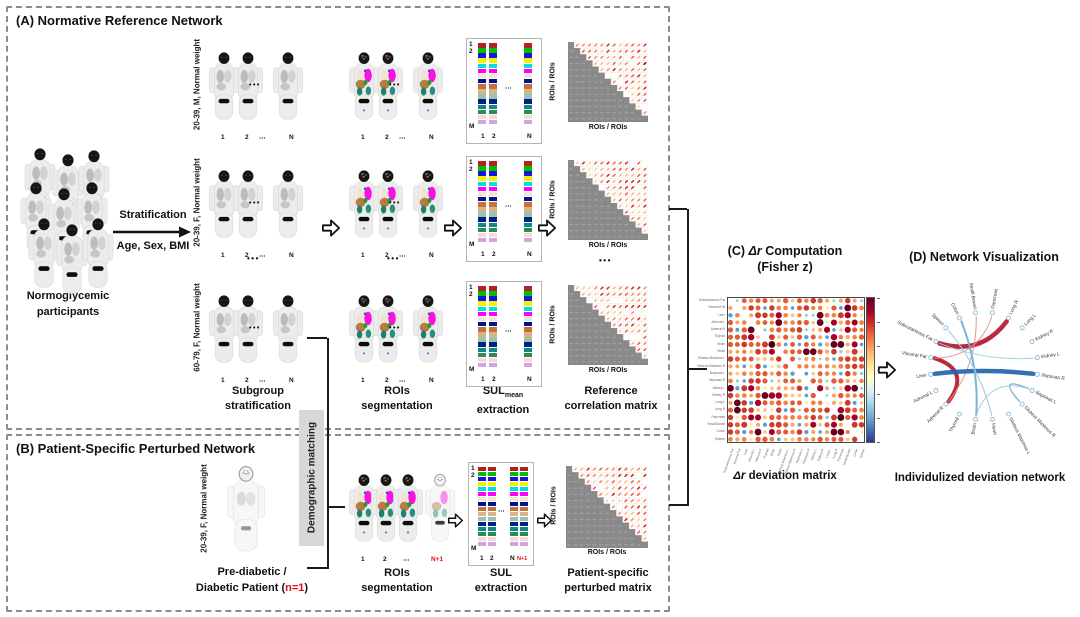  I want to click on caption-subgroup: Subgroup stratification, so click(258, 399).